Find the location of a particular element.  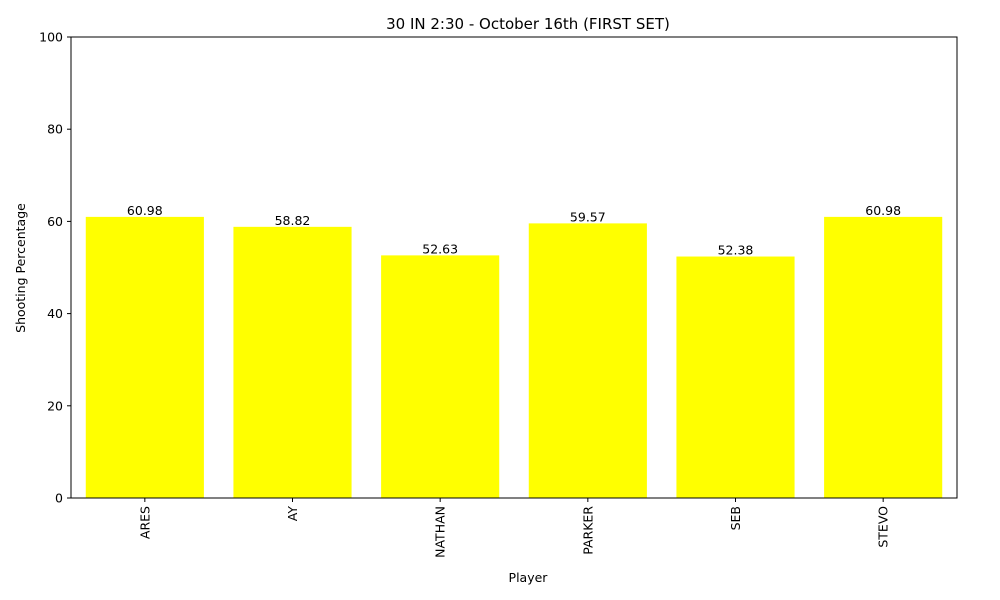

y-axis-label: Shooting Percentage is located at coordinates (20, 268).